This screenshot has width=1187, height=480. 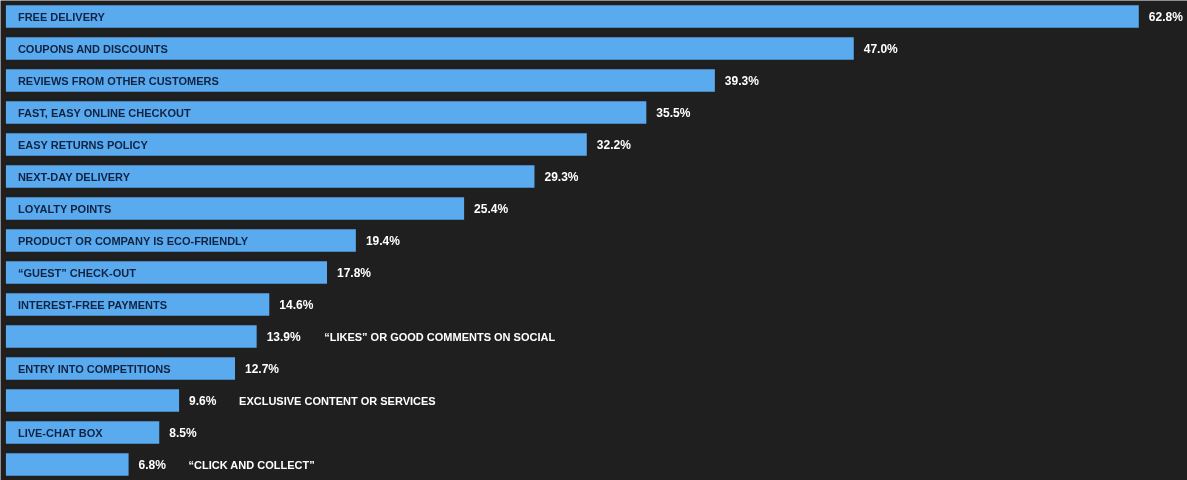 I want to click on y-tick-label: EXCLUSIVE CONTENT OR SERVICES, so click(x=337, y=400).